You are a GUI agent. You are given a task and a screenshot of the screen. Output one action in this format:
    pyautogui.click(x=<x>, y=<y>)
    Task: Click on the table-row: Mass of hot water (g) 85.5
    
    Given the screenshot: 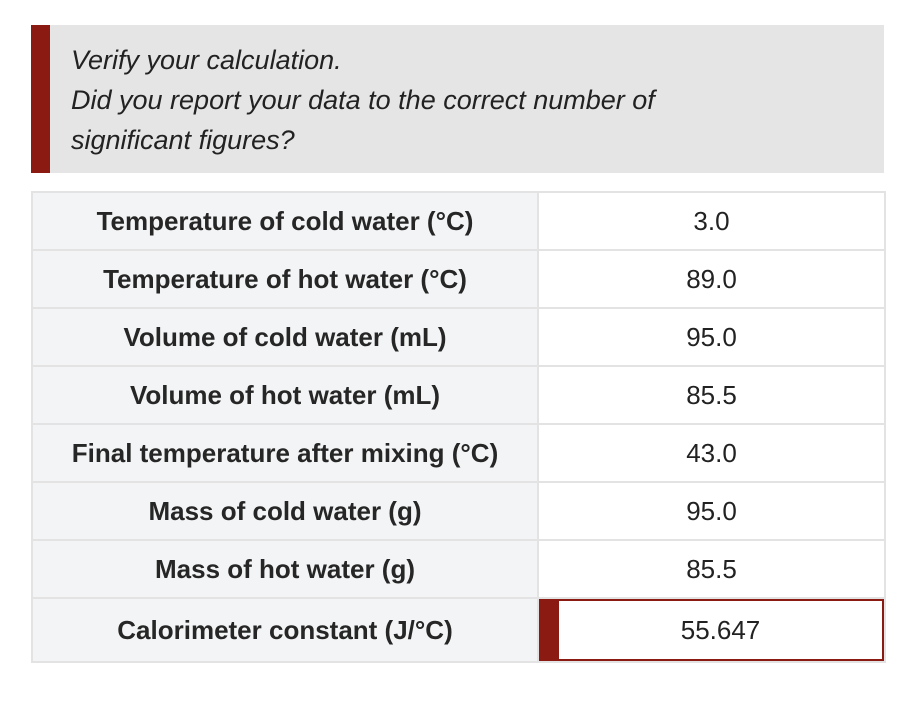 What is the action you would take?
    pyautogui.click(x=458, y=569)
    